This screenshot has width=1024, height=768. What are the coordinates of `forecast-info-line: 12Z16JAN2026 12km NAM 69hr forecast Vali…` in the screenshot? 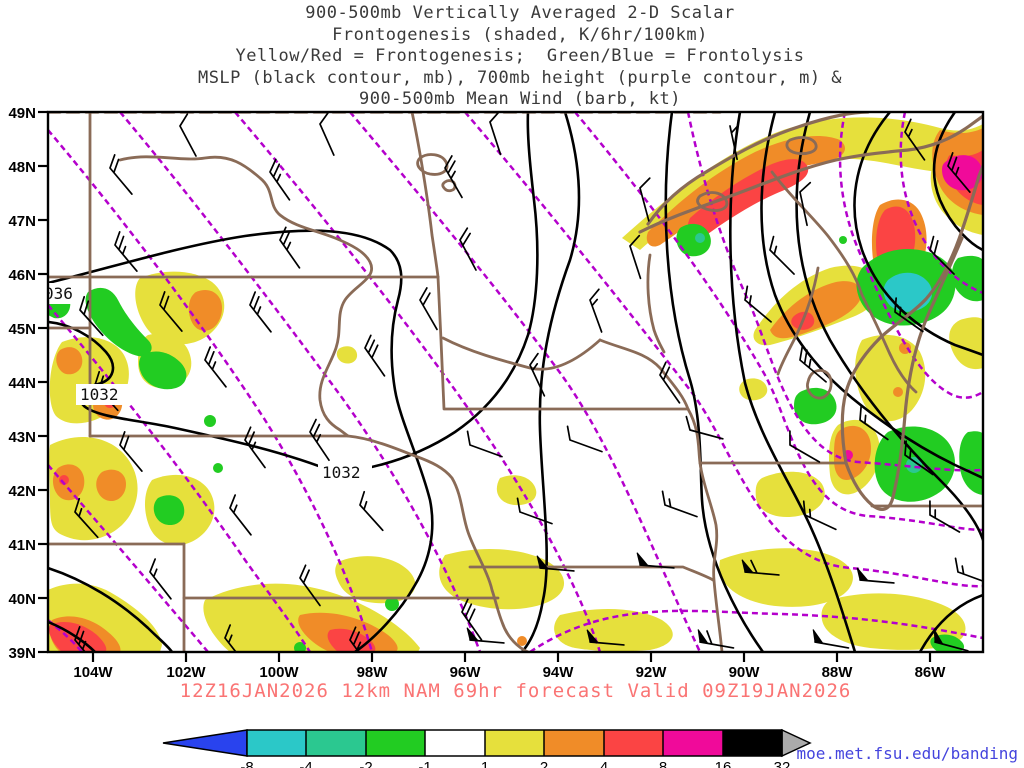 It's located at (515, 691).